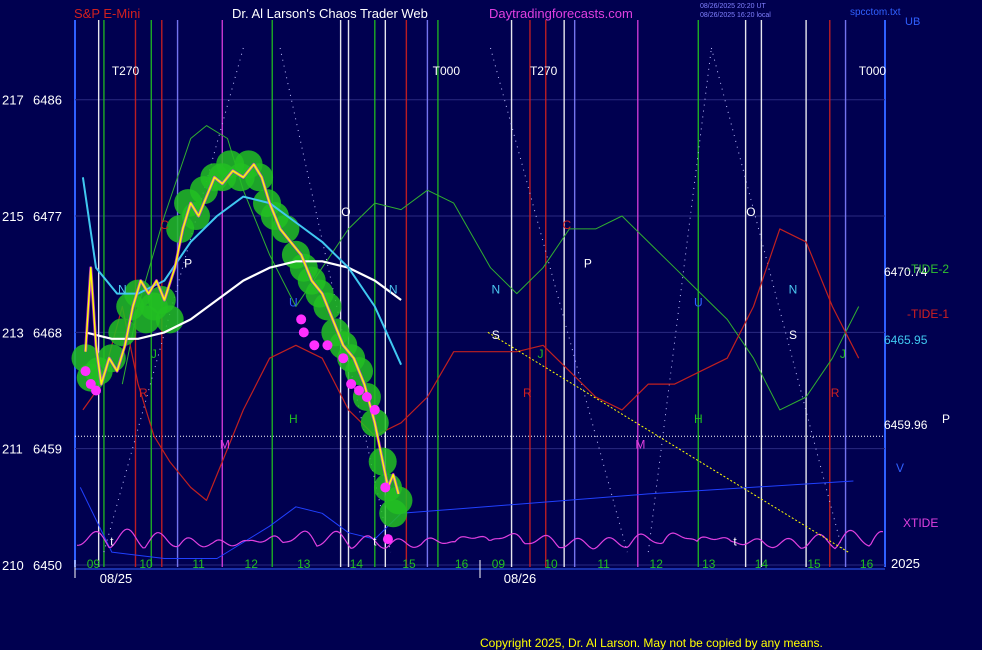  Describe the element at coordinates (928, 314) in the screenshot. I see `tide-1-label: -TIDE-1` at that location.